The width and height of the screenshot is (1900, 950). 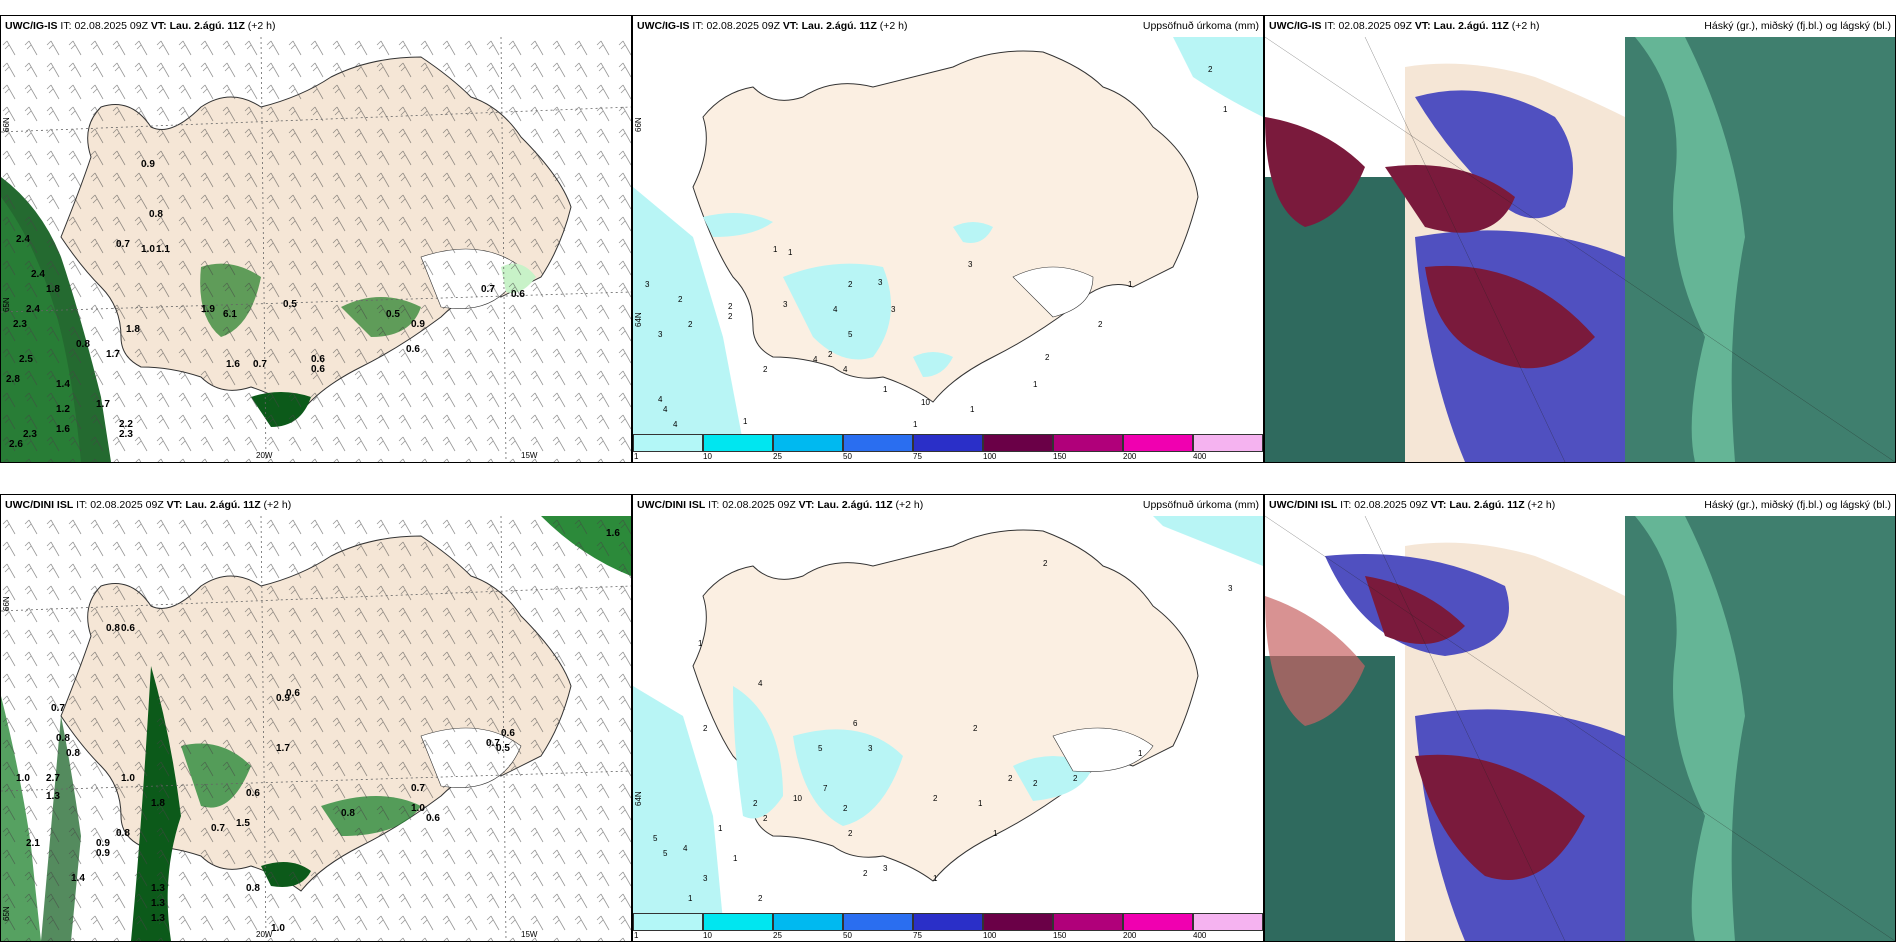 What do you see at coordinates (948, 443) in the screenshot?
I see `precip-legend` at bounding box center [948, 443].